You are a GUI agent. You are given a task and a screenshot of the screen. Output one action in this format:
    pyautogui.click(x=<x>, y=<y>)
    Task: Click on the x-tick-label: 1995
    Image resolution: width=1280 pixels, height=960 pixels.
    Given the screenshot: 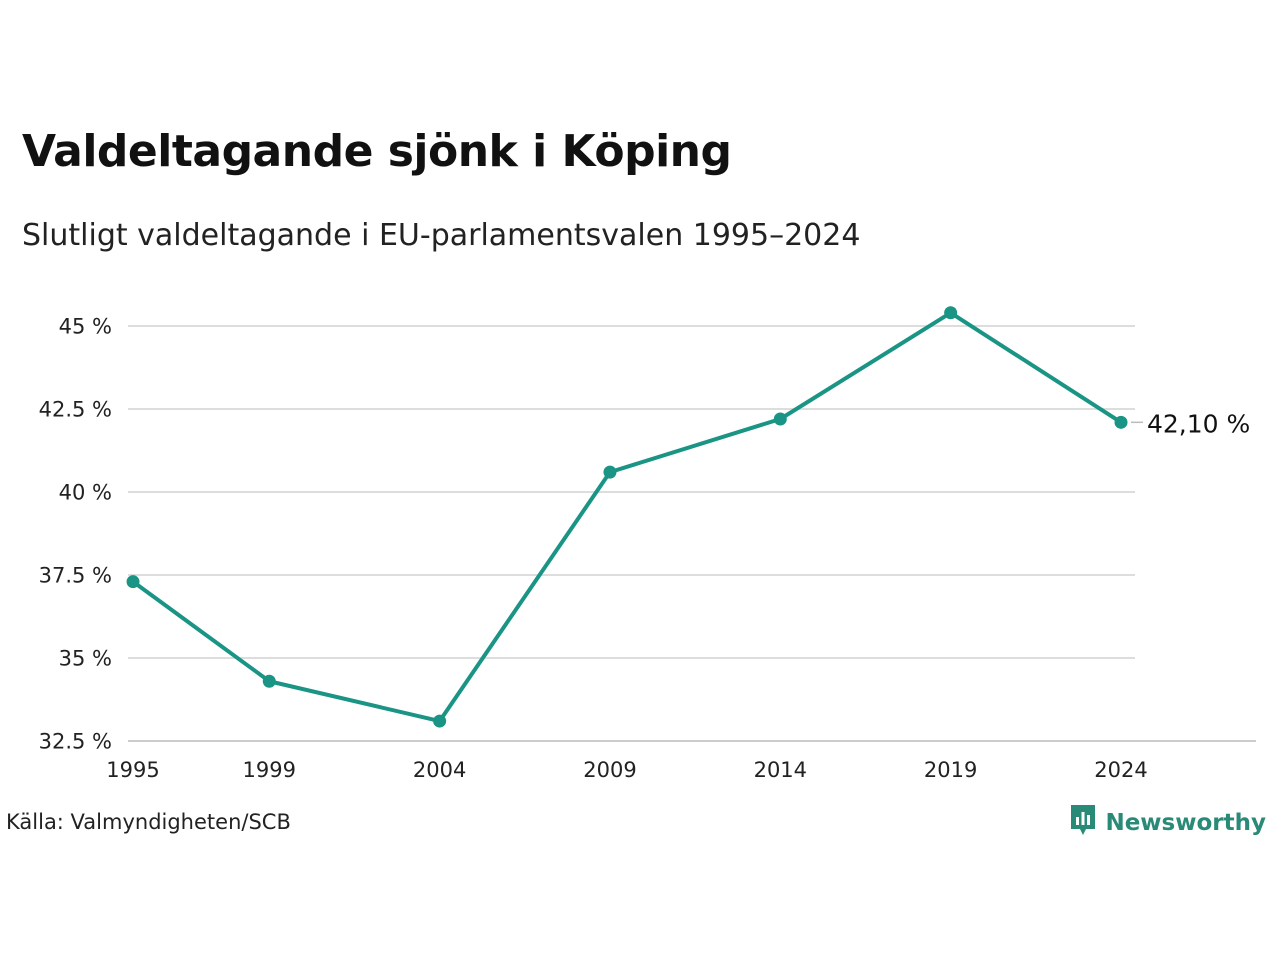 What is the action you would take?
    pyautogui.click(x=132, y=770)
    